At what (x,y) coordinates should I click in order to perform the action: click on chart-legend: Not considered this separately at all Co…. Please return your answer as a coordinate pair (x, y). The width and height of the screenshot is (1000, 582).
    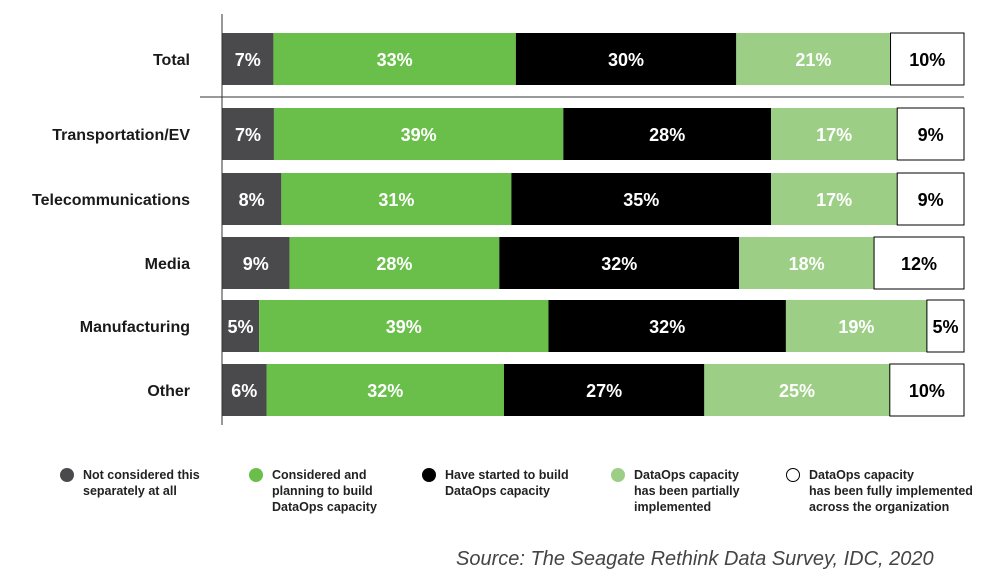
    Looking at the image, I should click on (500, 497).